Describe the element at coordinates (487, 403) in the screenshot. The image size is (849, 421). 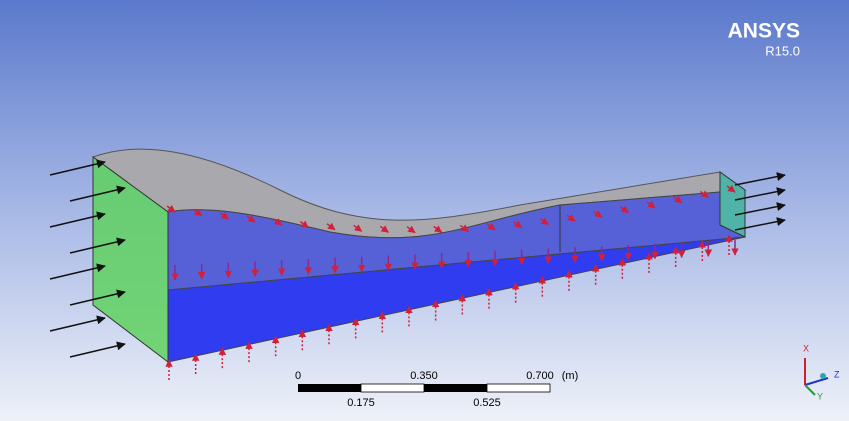
I see `scale-label: 0.525` at that location.